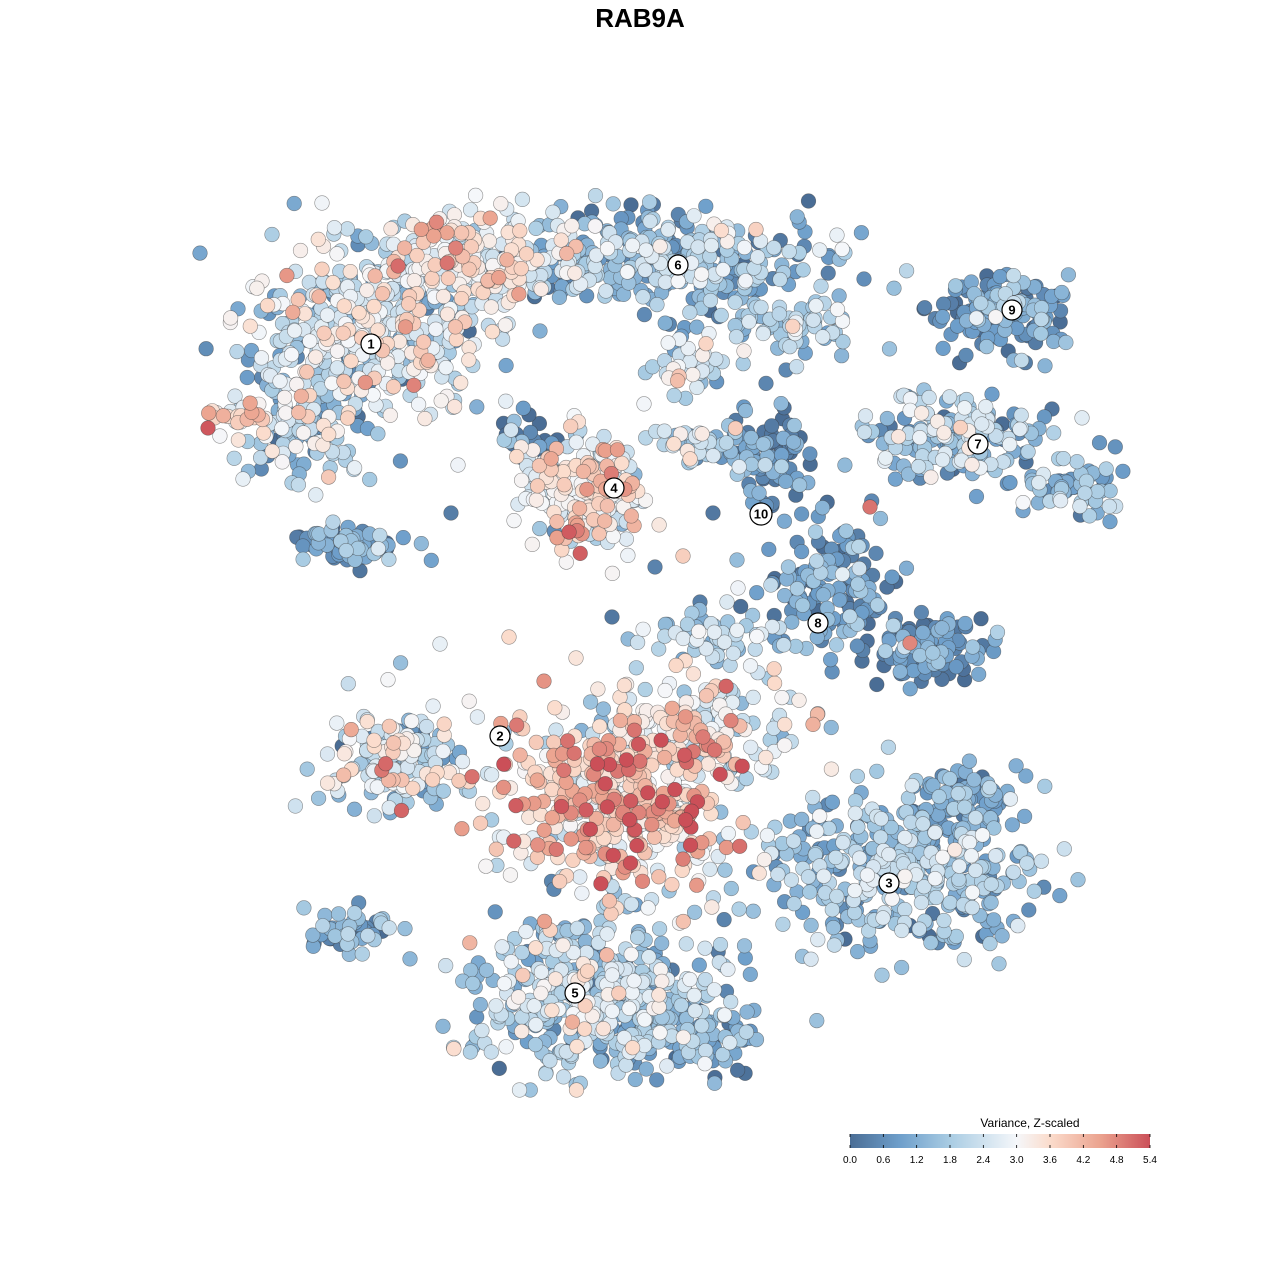  Describe the element at coordinates (575, 993) in the screenshot. I see `cluster-label-badge` at that location.